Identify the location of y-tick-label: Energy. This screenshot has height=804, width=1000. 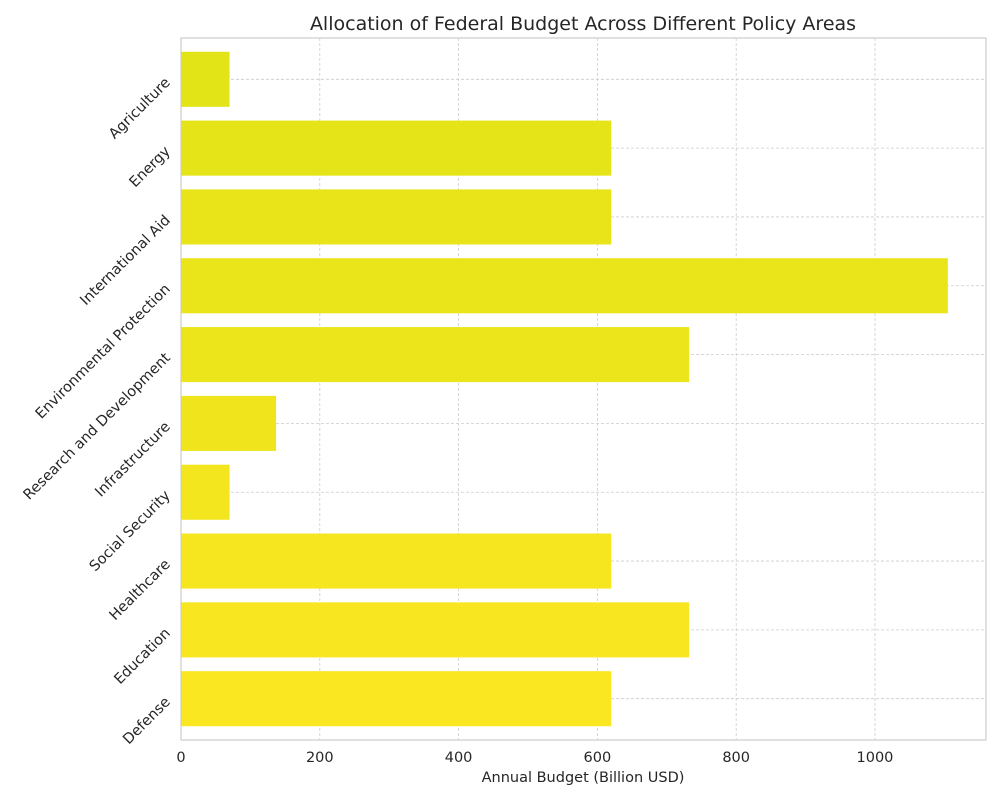
(151, 167).